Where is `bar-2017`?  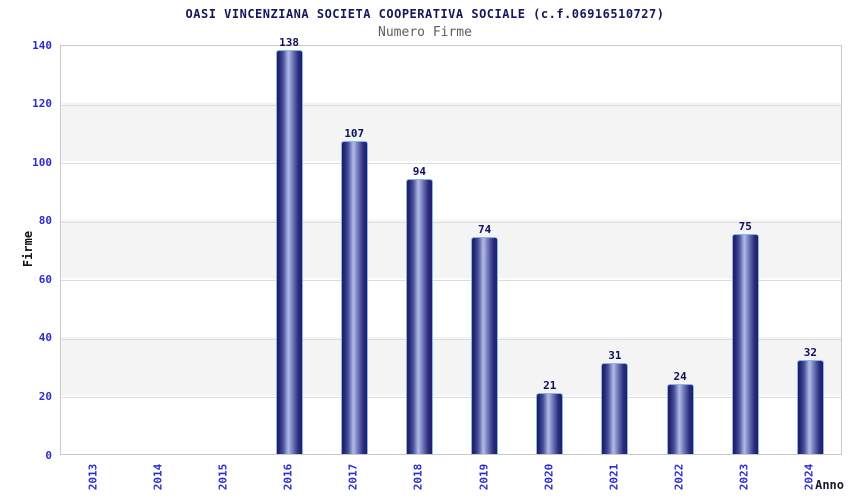 bar-2017 is located at coordinates (354, 297).